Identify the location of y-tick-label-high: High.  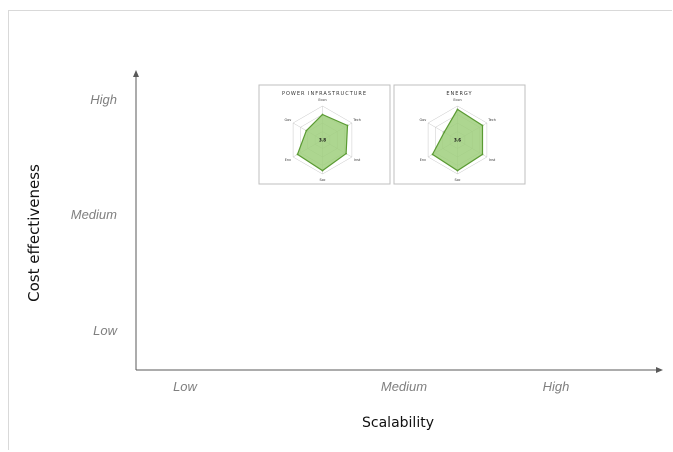
(103, 99).